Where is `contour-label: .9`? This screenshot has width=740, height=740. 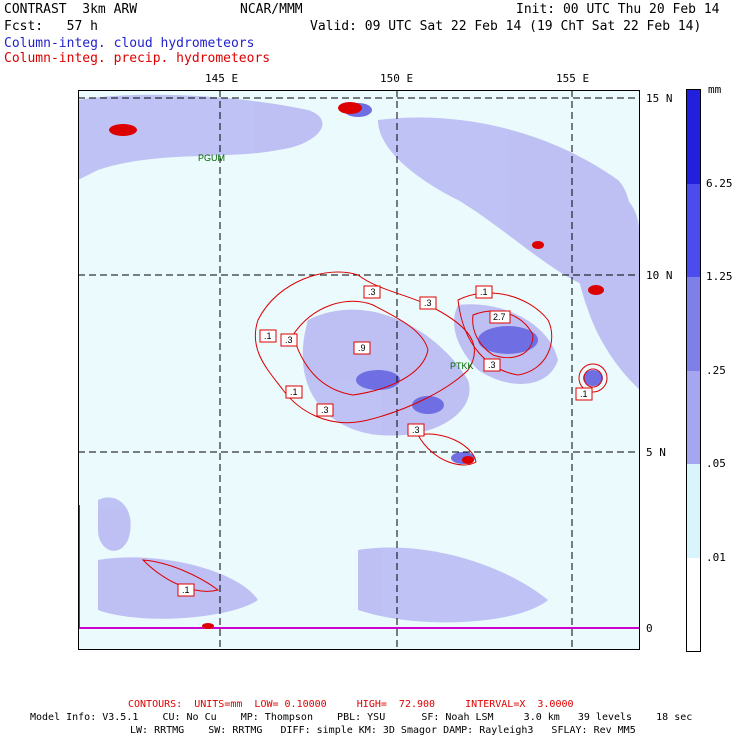 contour-label: .9 is located at coordinates (362, 348).